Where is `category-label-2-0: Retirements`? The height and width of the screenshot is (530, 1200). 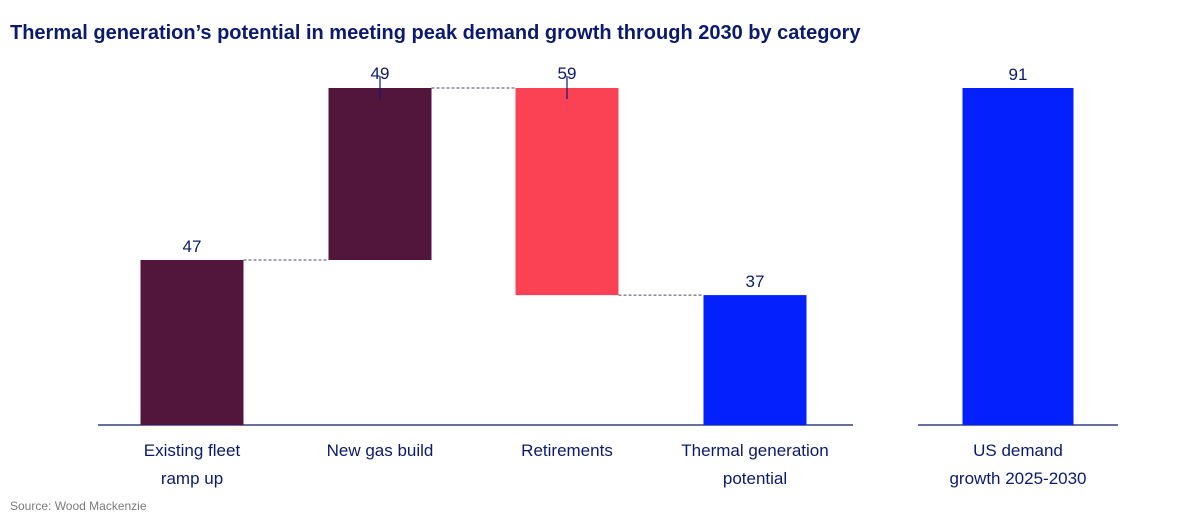 category-label-2-0: Retirements is located at coordinates (567, 450).